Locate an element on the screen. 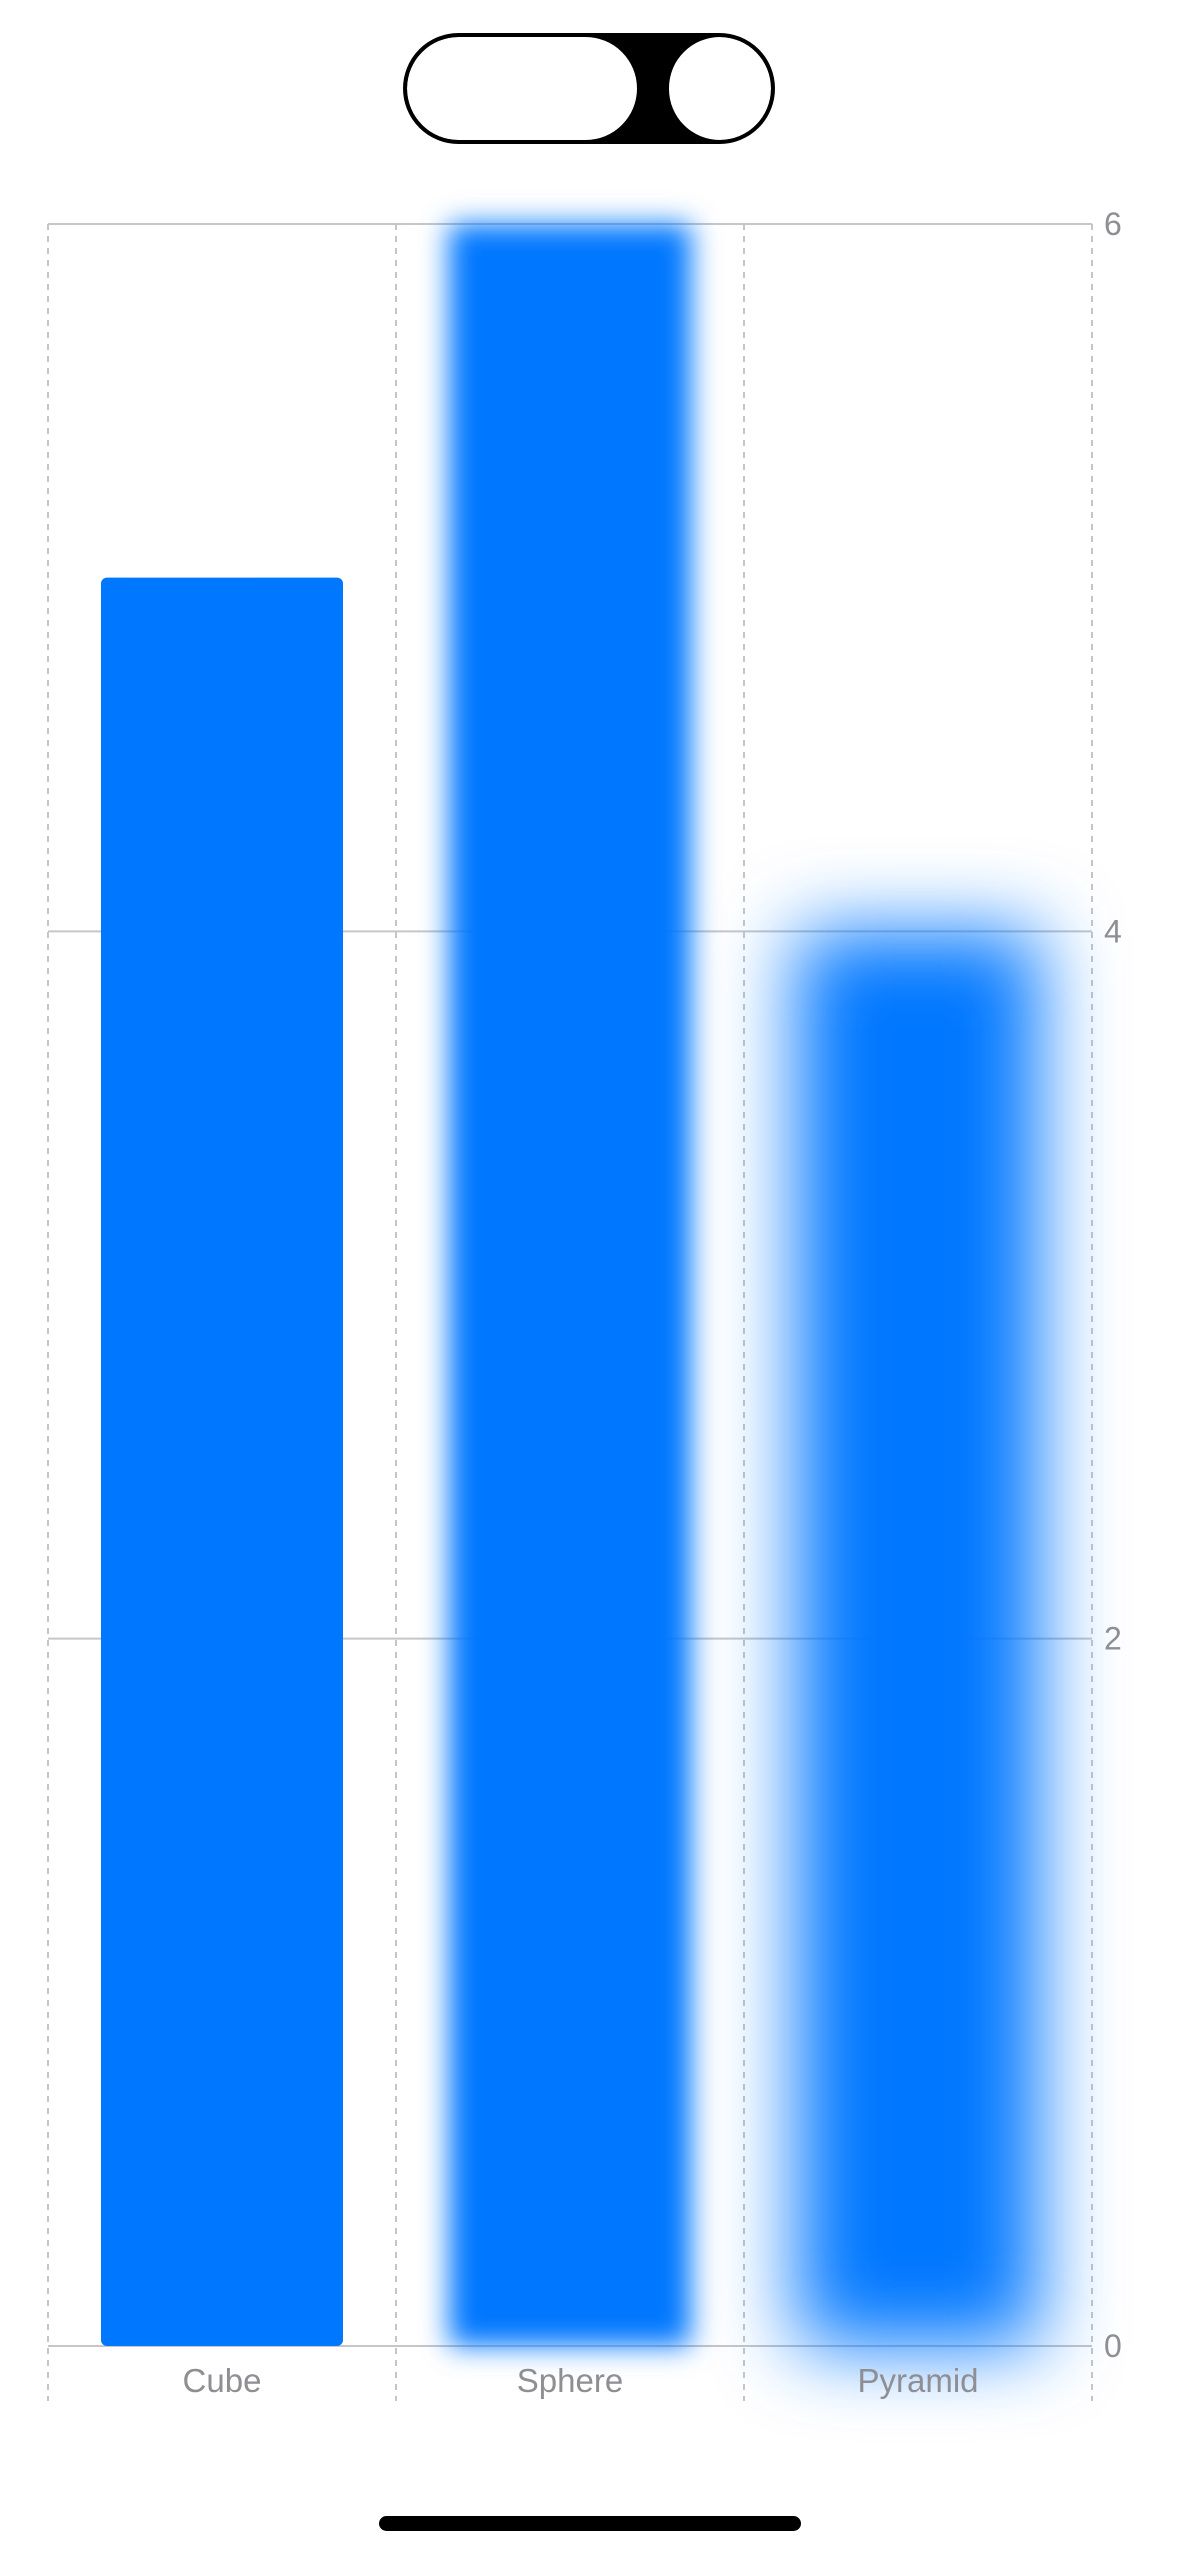 The height and width of the screenshot is (2556, 1179). x-tick-label: Pyramid is located at coordinates (917, 2380).